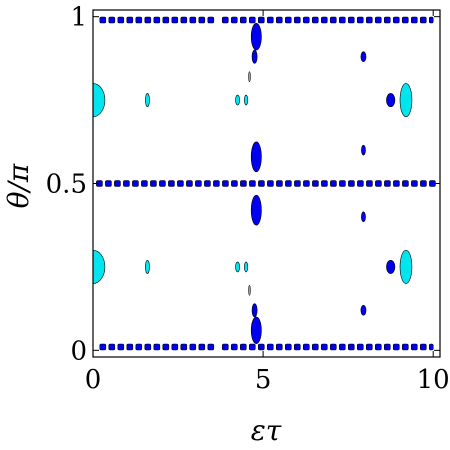  What do you see at coordinates (78, 351) in the screenshot?
I see `y-tick-label: 0` at bounding box center [78, 351].